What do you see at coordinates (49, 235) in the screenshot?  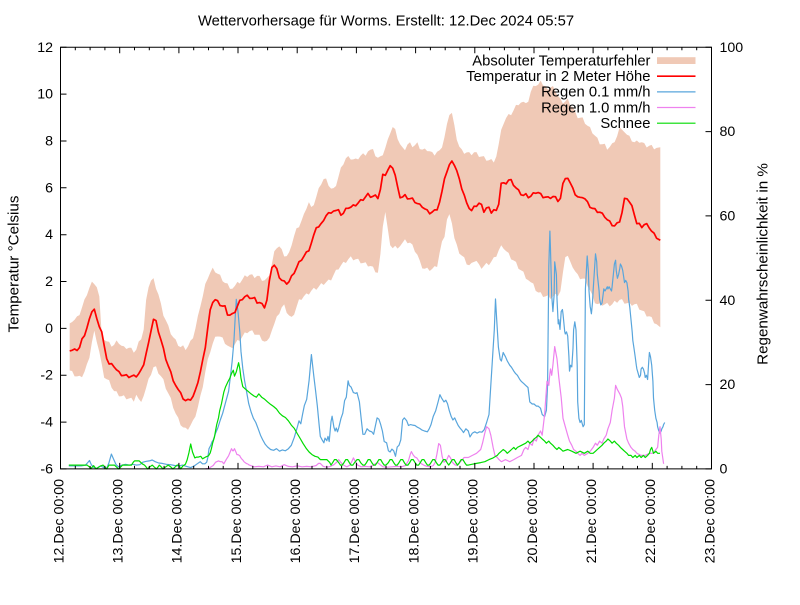 I see `svg-text: 4` at bounding box center [49, 235].